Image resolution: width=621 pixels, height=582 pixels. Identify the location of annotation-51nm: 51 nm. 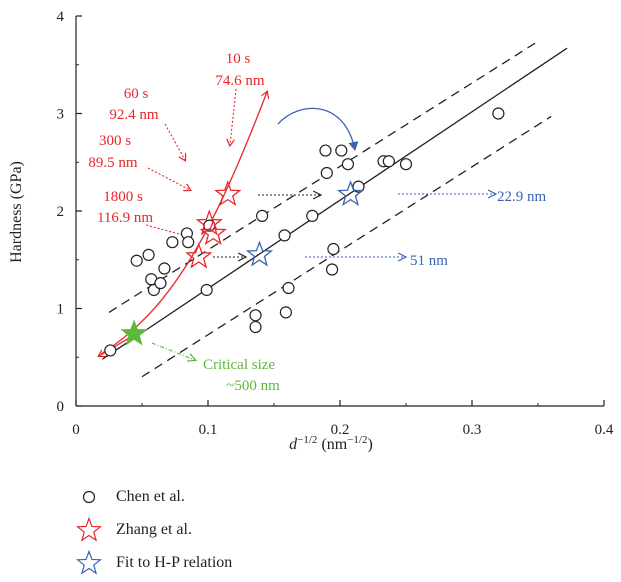
(429, 261).